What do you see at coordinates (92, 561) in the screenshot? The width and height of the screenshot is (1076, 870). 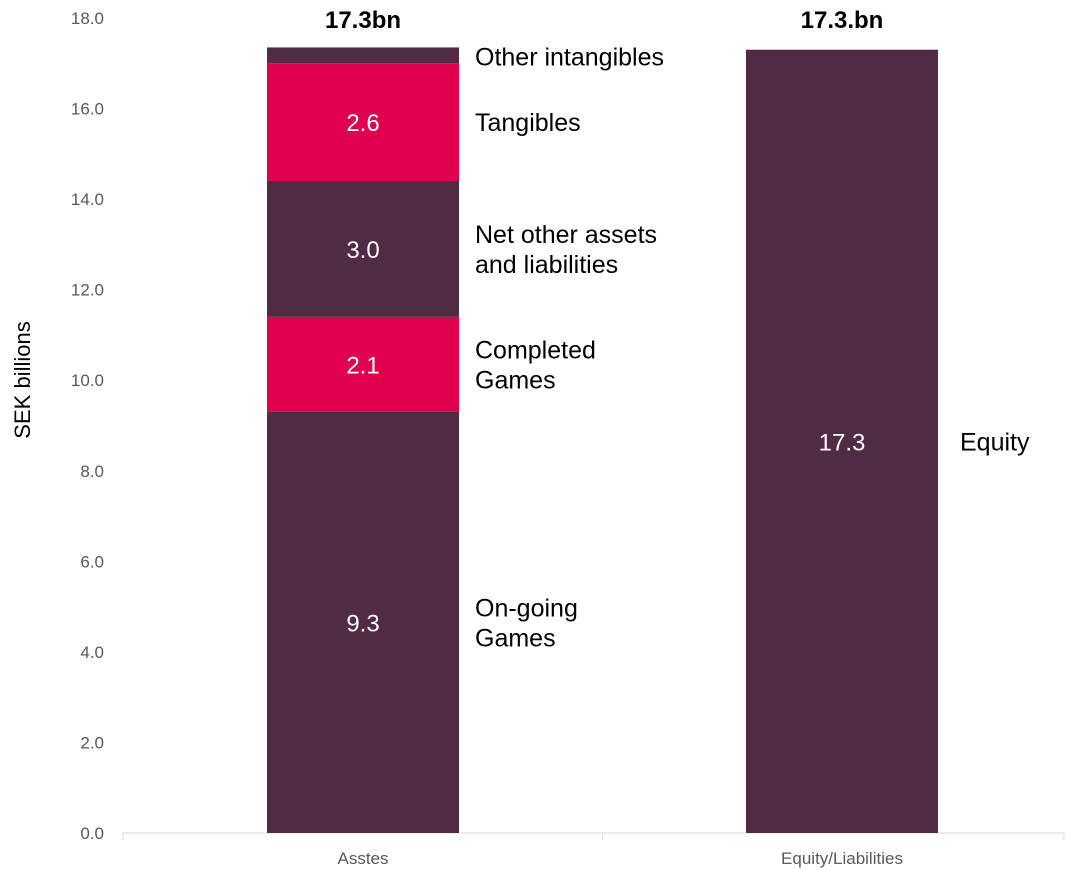 I see `y-tick-label: 6.0` at bounding box center [92, 561].